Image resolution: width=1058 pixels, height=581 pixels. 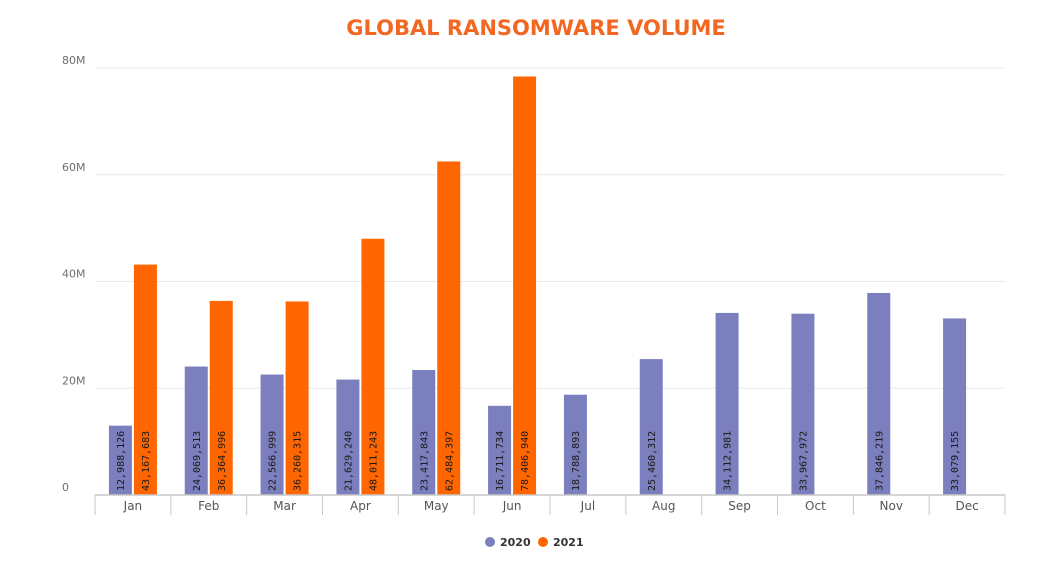 What do you see at coordinates (536, 28) in the screenshot?
I see `chart-title: GLOBAL RANSOMWARE VOLUME` at bounding box center [536, 28].